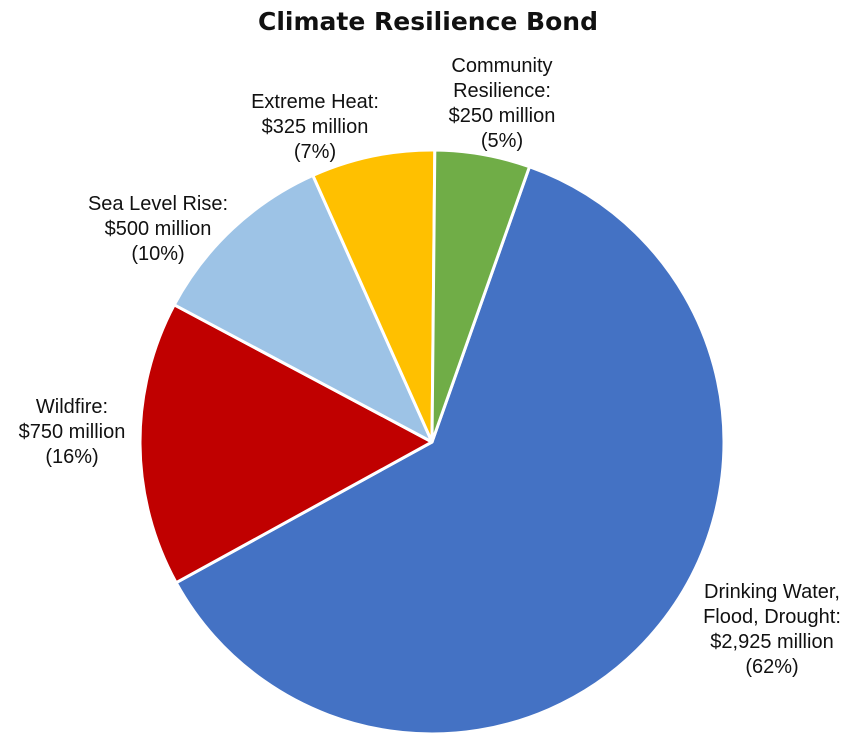  I want to click on slice-label-1: Wildfire: $750 million (16%), so click(72, 432).